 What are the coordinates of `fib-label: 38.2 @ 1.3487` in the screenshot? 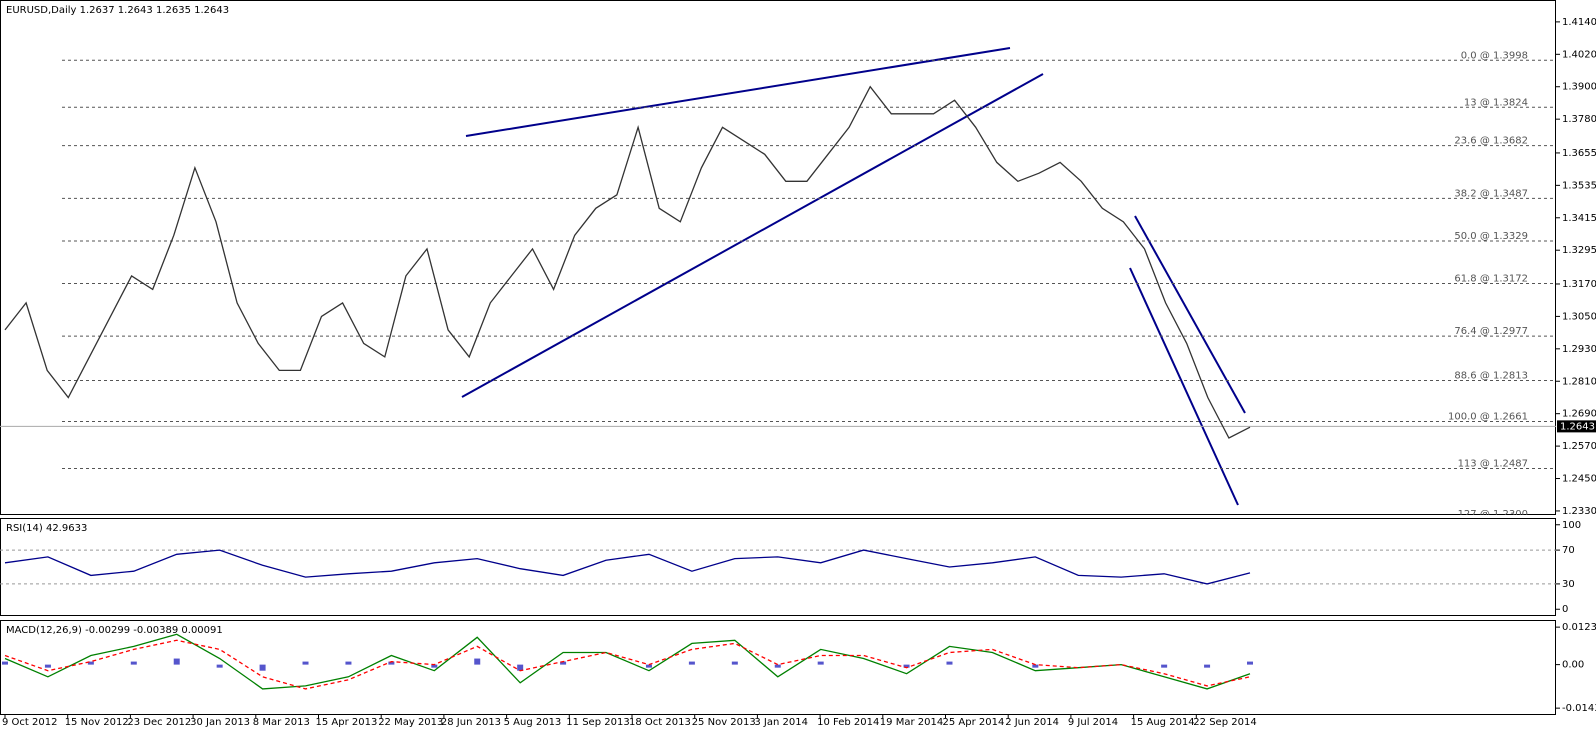 It's located at (1491, 193).